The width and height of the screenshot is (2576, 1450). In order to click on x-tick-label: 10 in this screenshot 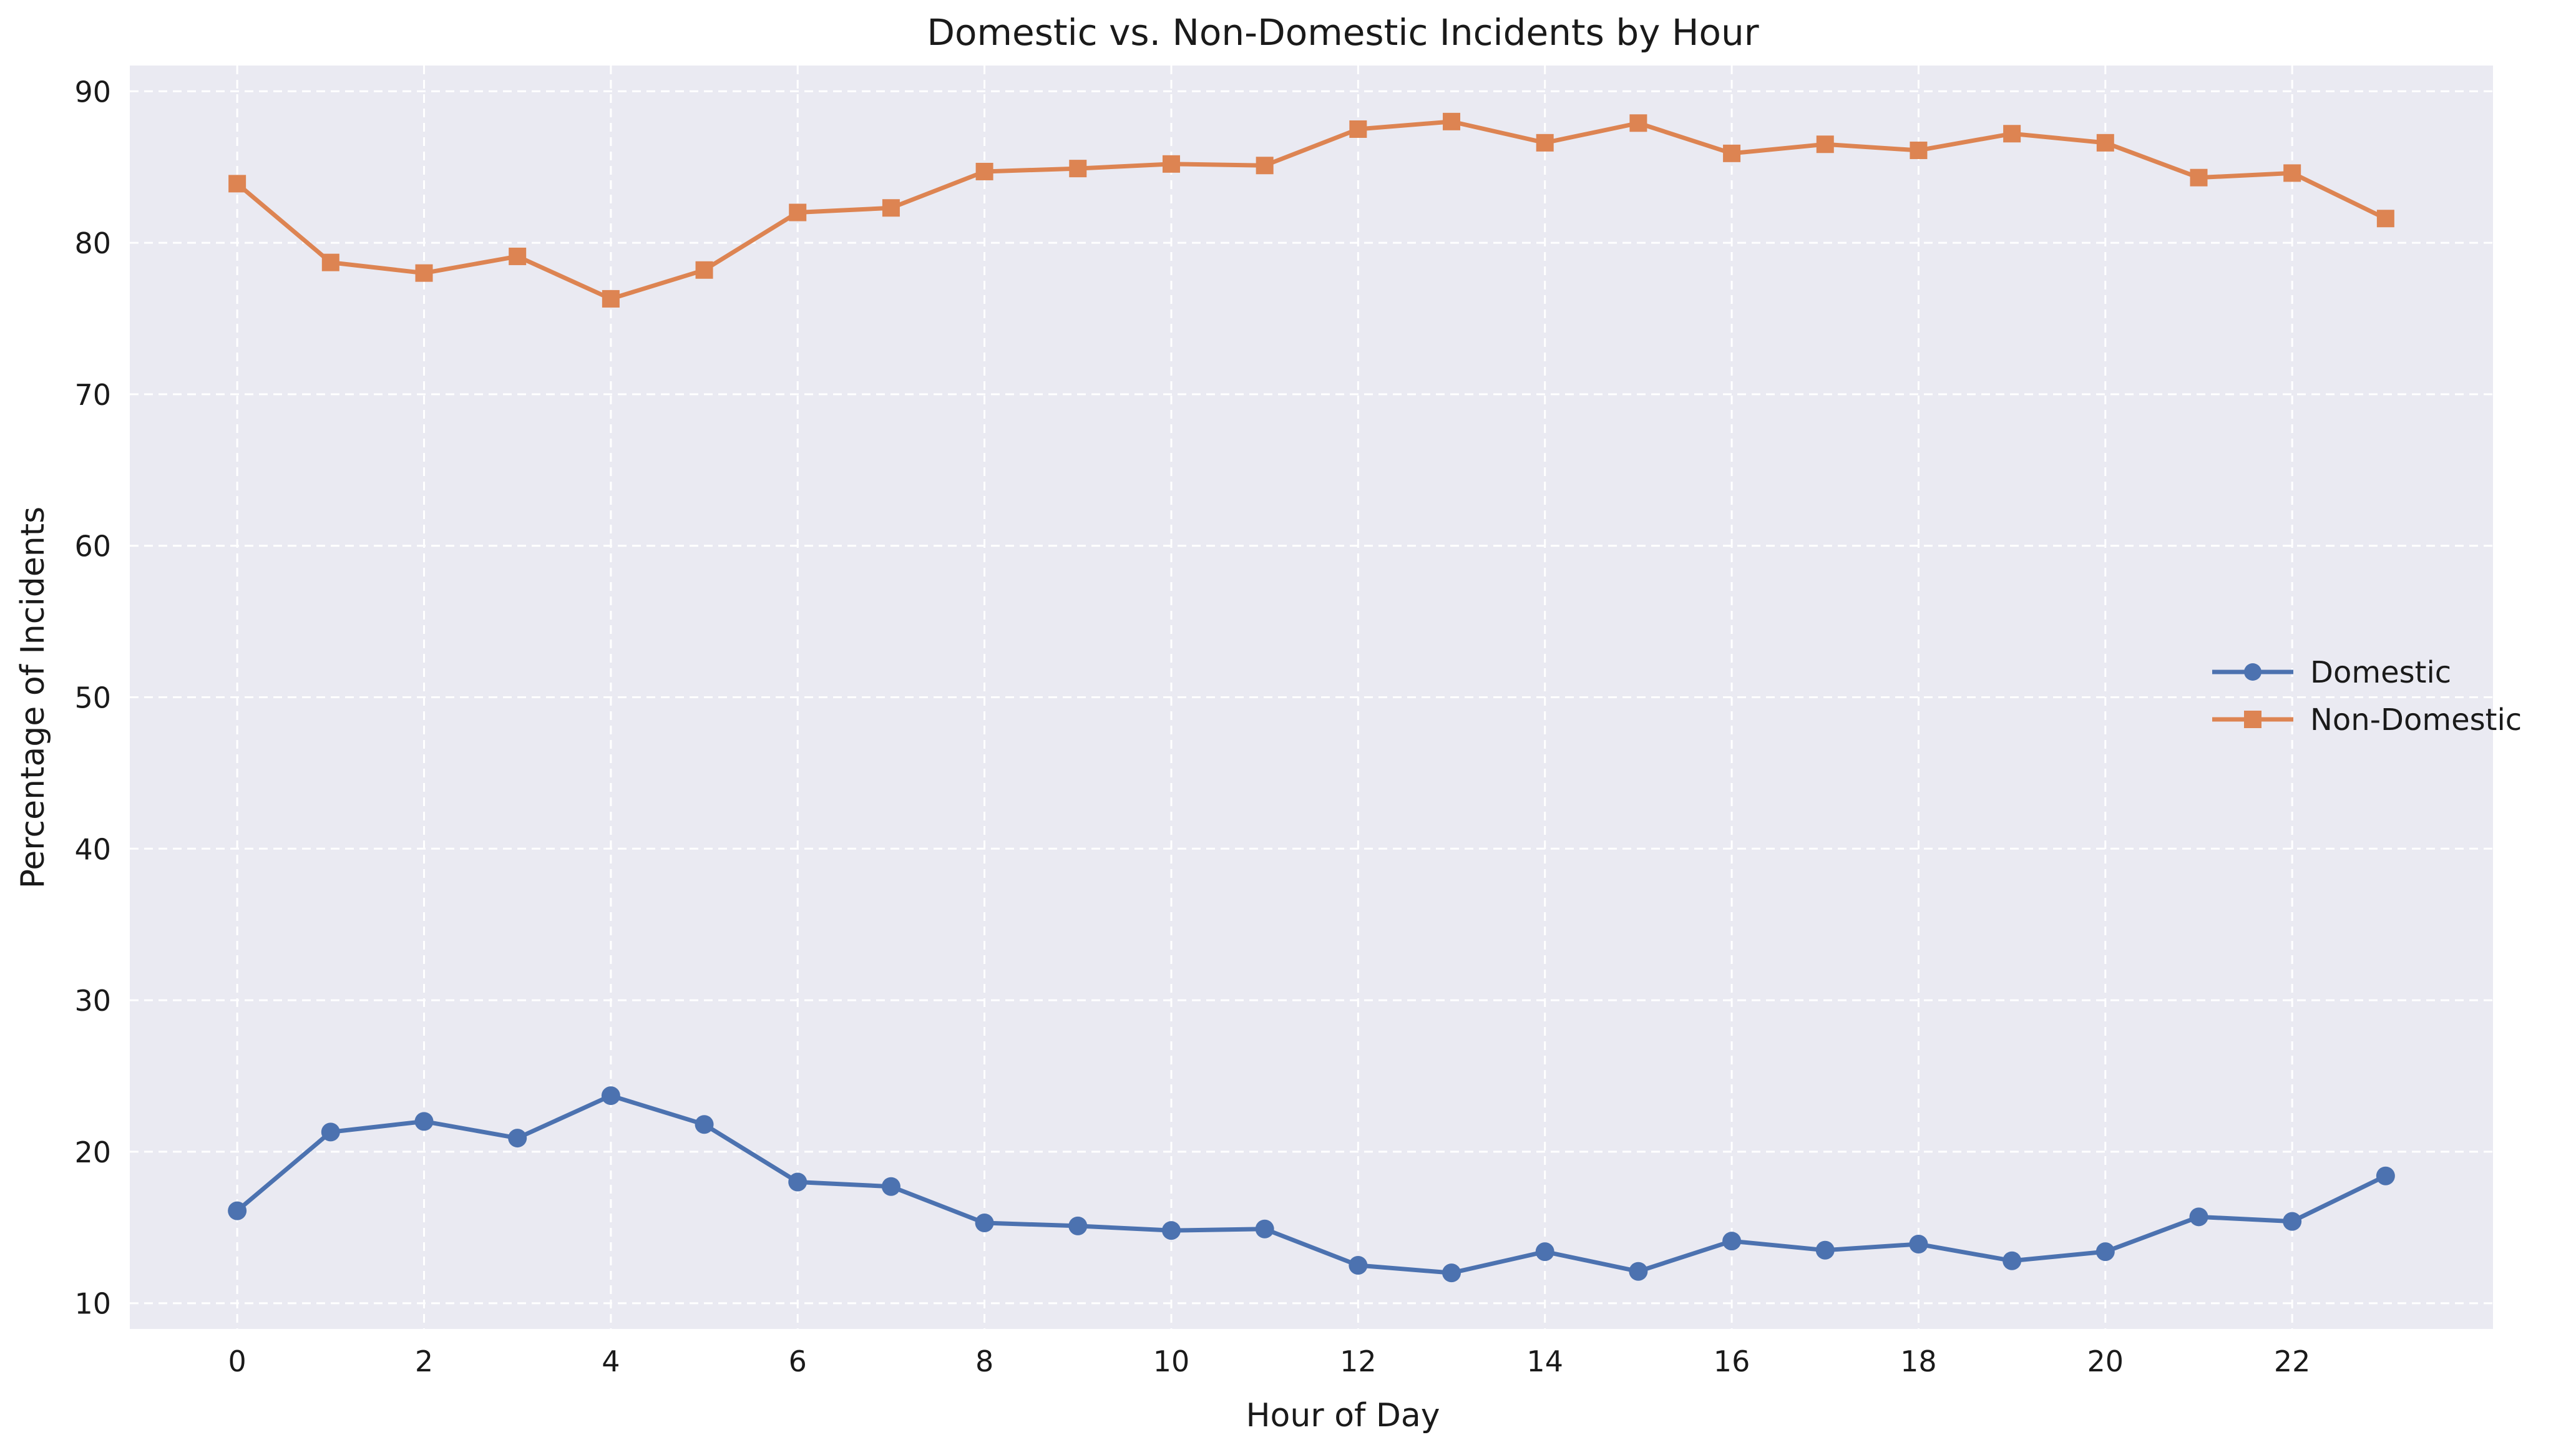, I will do `click(1171, 1361)`.